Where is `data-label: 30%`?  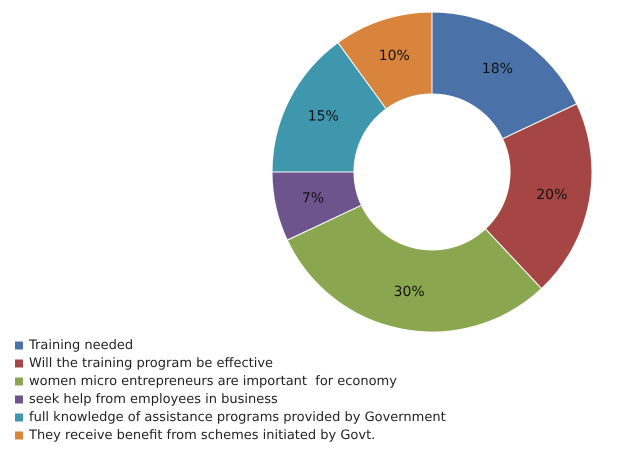
data-label: 30% is located at coordinates (409, 292).